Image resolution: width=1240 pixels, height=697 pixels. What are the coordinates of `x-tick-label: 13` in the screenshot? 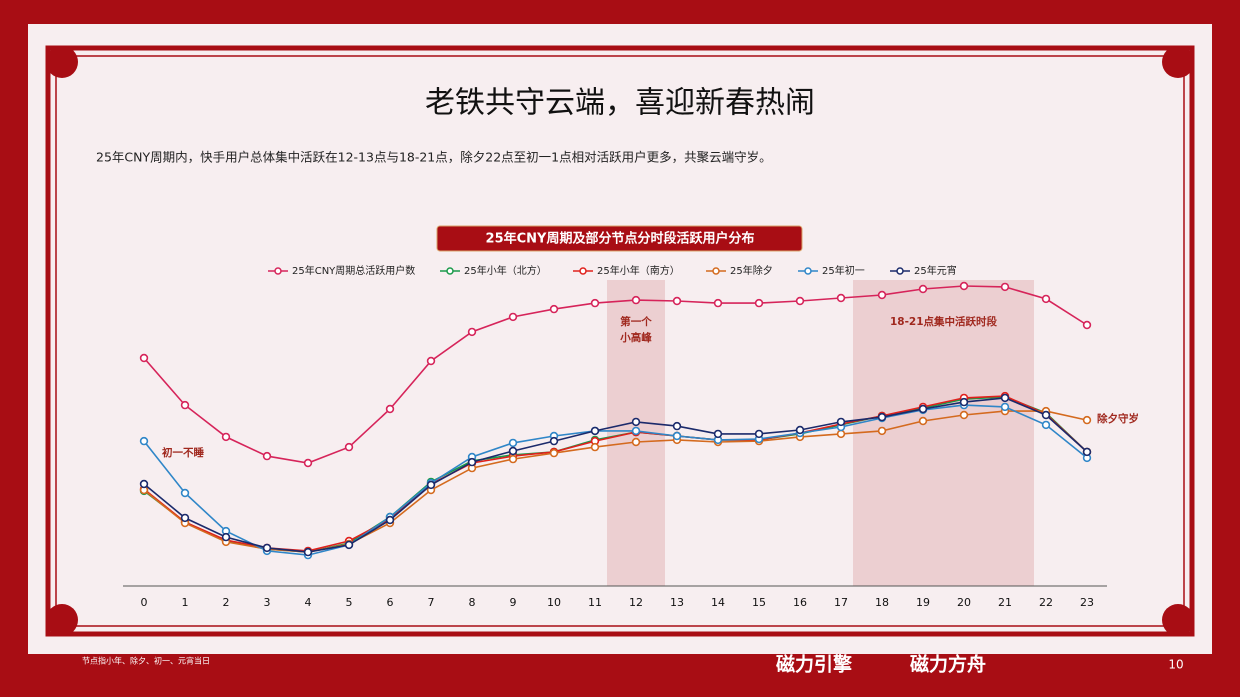 It's located at (677, 602).